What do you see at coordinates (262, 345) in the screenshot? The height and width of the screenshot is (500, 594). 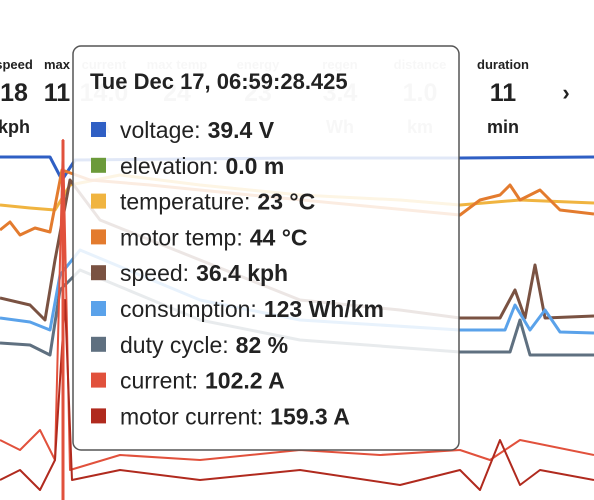 I see `item-value: 82 %` at bounding box center [262, 345].